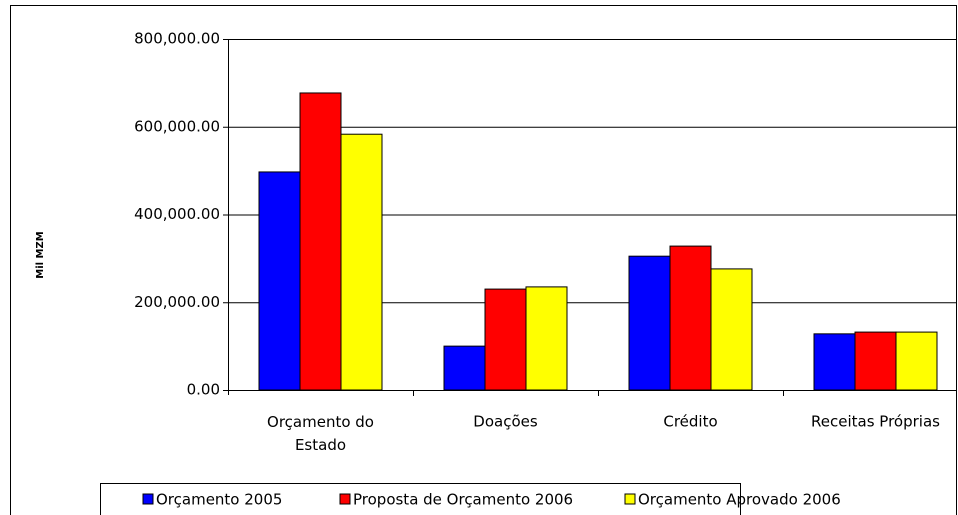 The image size is (958, 515). Describe the element at coordinates (320, 433) in the screenshot. I see `x-tick-label: Orçamento do Estado` at that location.